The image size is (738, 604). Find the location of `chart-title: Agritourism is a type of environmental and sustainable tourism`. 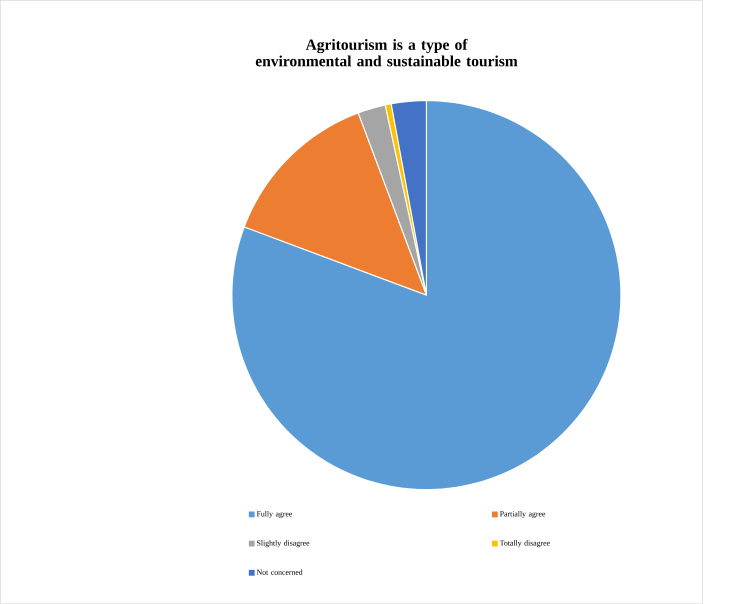

chart-title: Agritourism is a type of environmental and sustainable tourism is located at coordinates (387, 52).